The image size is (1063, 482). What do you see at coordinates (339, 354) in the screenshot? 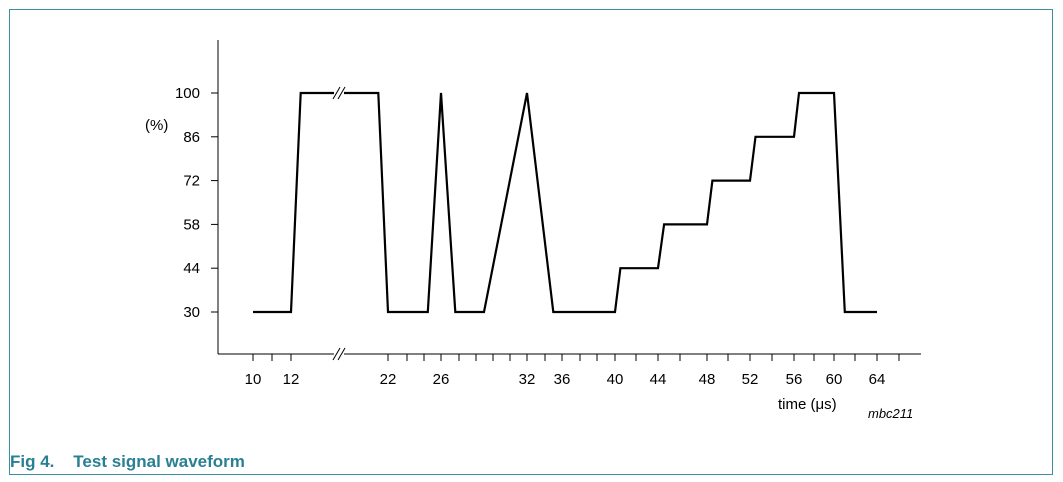
I see `x-axis-break-mark-gap` at bounding box center [339, 354].